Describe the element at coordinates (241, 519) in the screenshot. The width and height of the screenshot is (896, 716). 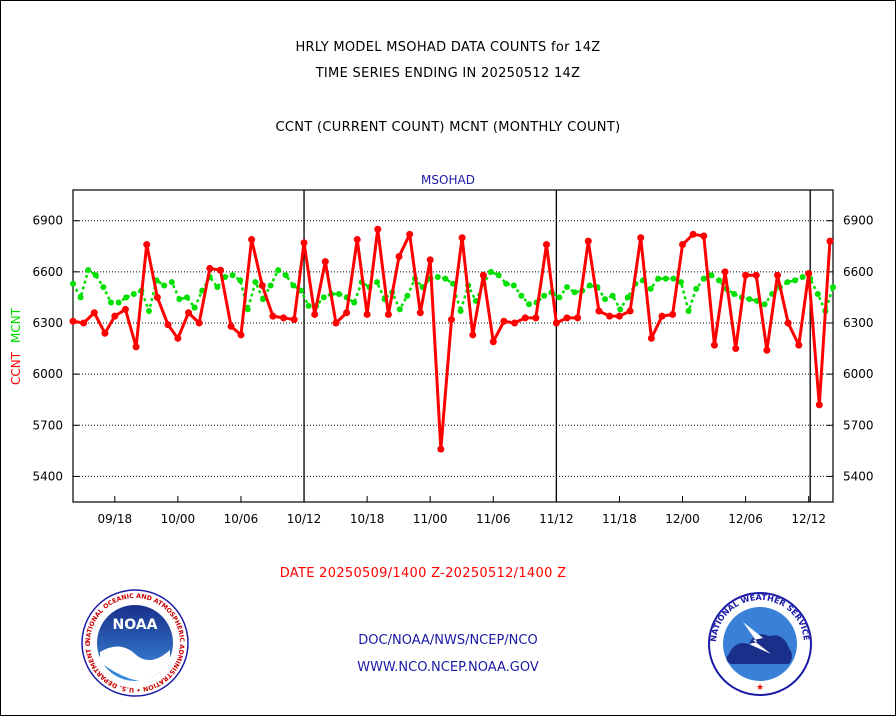
I see `x-tick-label: 10/06` at that location.